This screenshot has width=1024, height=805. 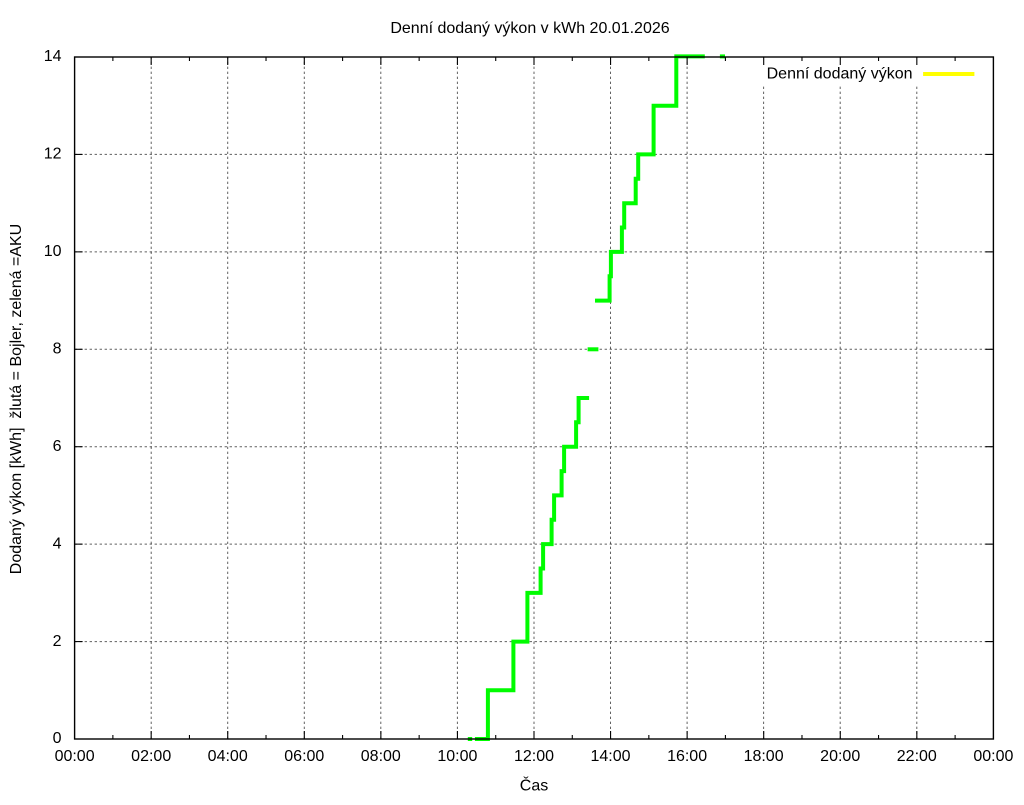 I want to click on svg-text: 18:00, so click(x=764, y=756).